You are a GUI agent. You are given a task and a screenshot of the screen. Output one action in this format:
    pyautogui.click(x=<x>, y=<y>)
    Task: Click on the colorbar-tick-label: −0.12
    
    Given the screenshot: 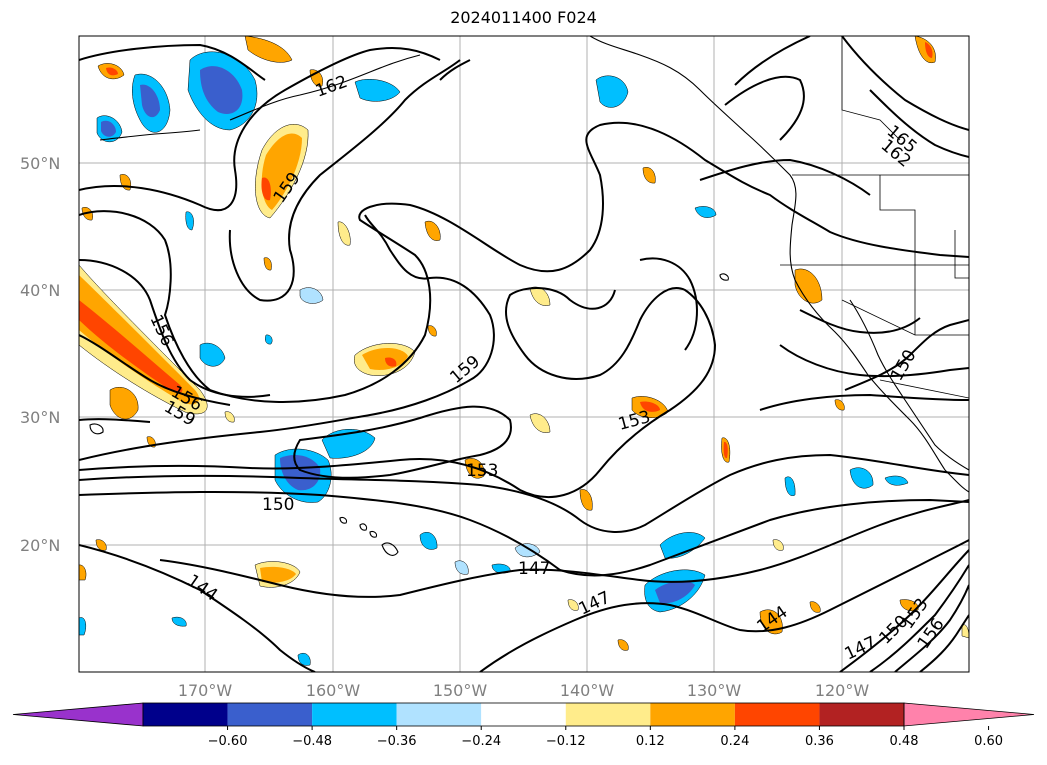 What is the action you would take?
    pyautogui.click(x=566, y=741)
    